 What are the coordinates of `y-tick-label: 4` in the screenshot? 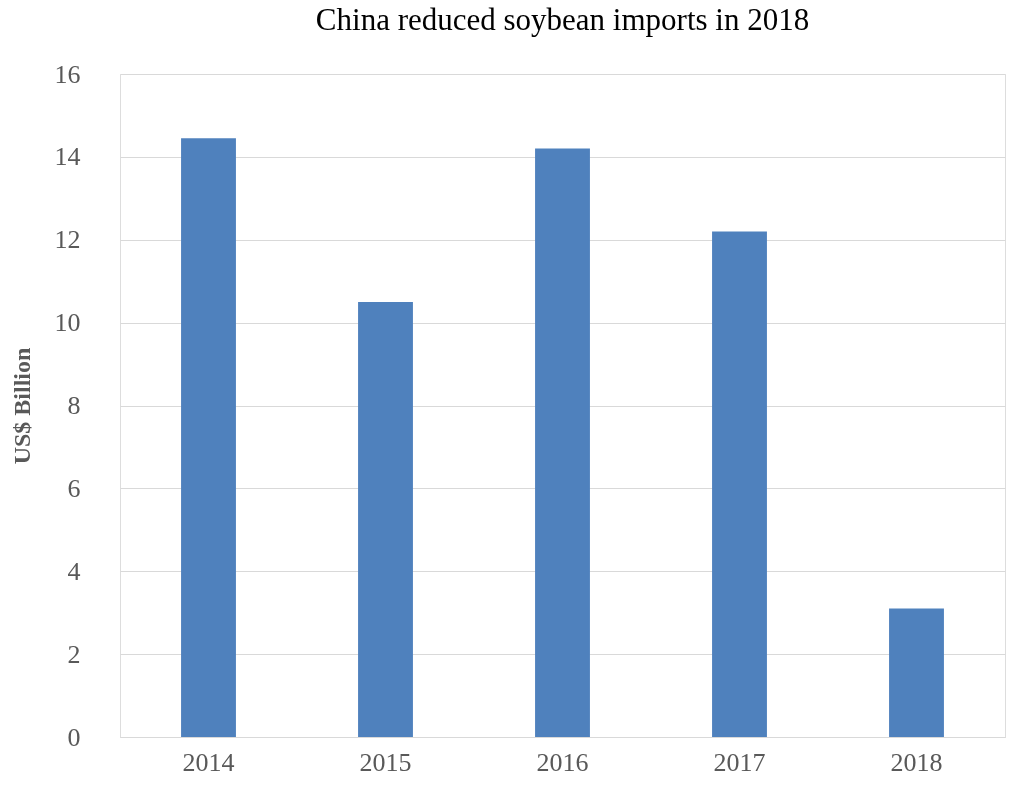 It's located at (74, 571).